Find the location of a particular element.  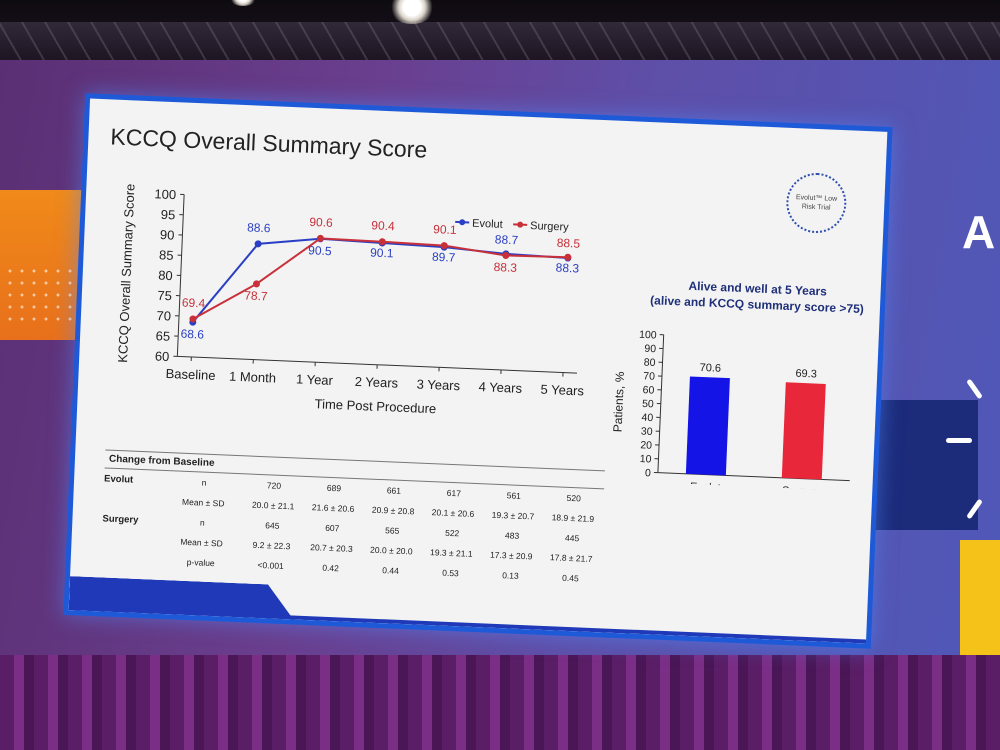

table-cell: 0.53 is located at coordinates (450, 573).